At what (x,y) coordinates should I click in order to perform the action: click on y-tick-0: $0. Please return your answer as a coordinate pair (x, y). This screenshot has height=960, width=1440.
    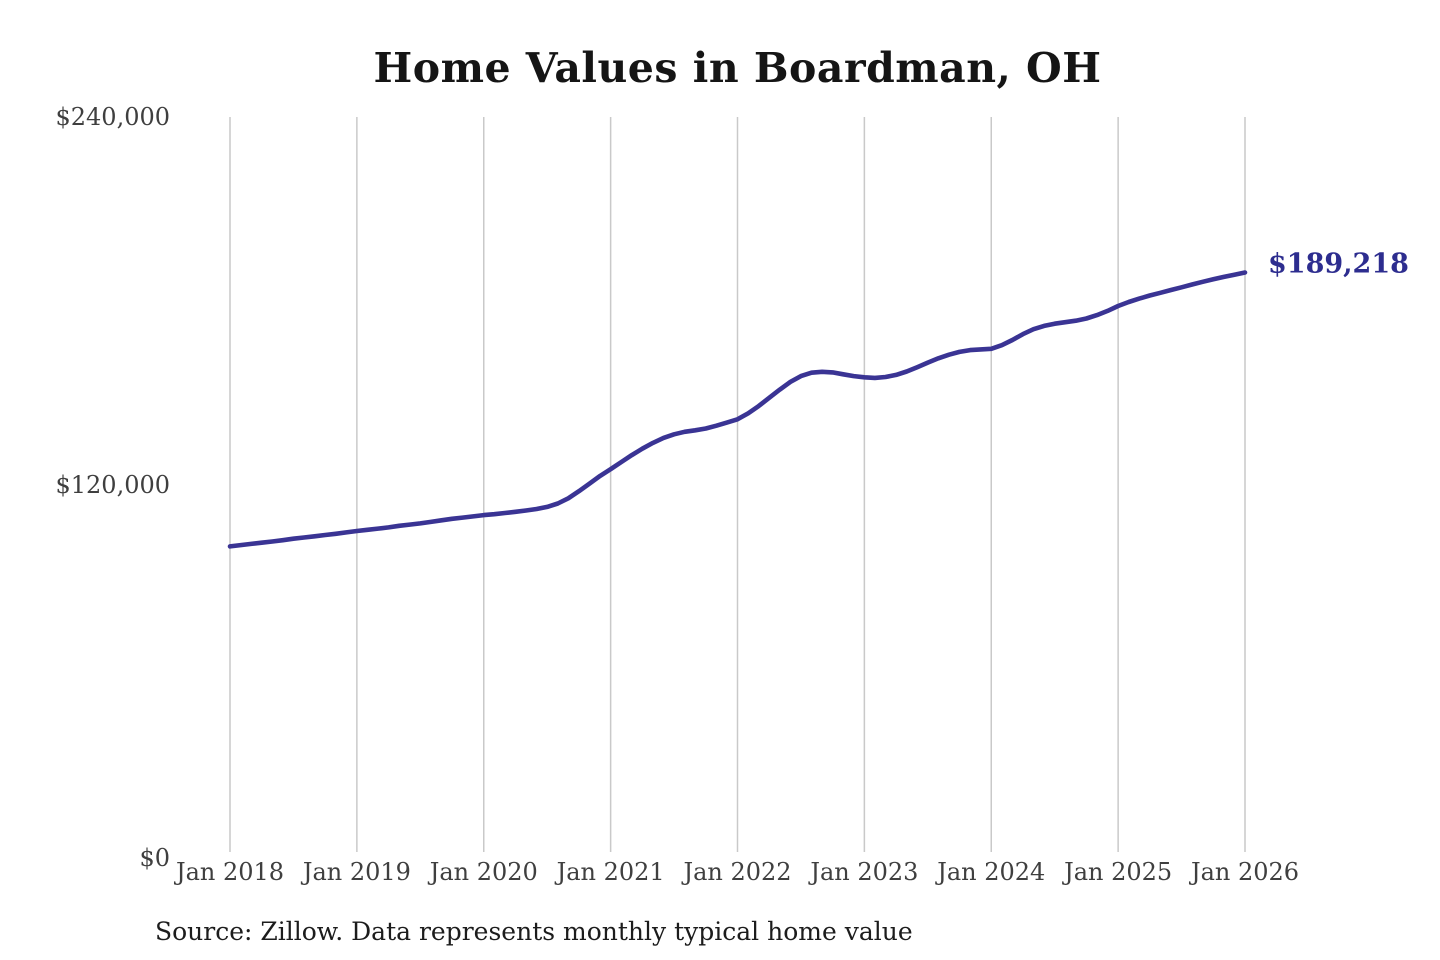
    Looking at the image, I should click on (154, 858).